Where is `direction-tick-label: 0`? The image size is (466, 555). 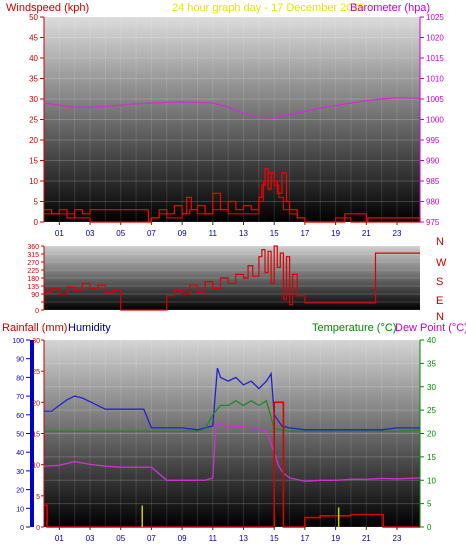 direction-tick-label: 0 is located at coordinates (37, 311).